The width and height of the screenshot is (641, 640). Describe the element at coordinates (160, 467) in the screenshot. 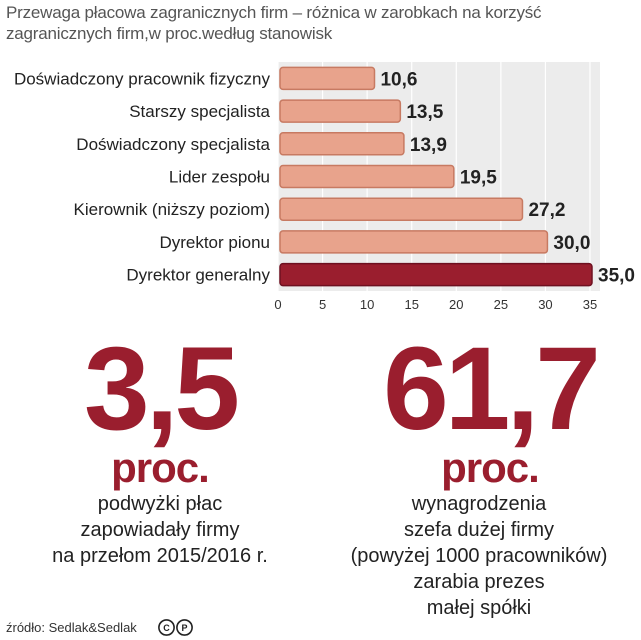

I see `stat-1-unit: proc.` at that location.